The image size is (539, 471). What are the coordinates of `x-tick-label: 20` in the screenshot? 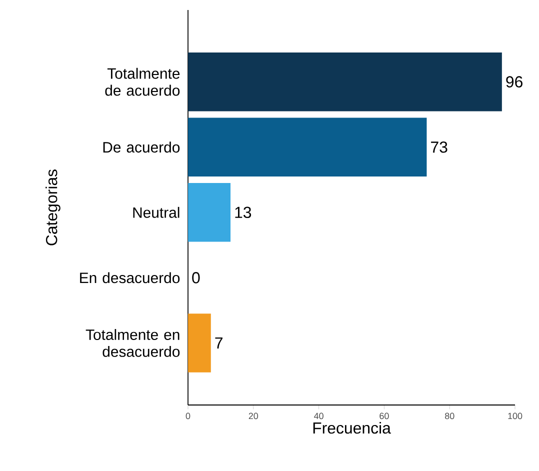 It's located at (253, 416).